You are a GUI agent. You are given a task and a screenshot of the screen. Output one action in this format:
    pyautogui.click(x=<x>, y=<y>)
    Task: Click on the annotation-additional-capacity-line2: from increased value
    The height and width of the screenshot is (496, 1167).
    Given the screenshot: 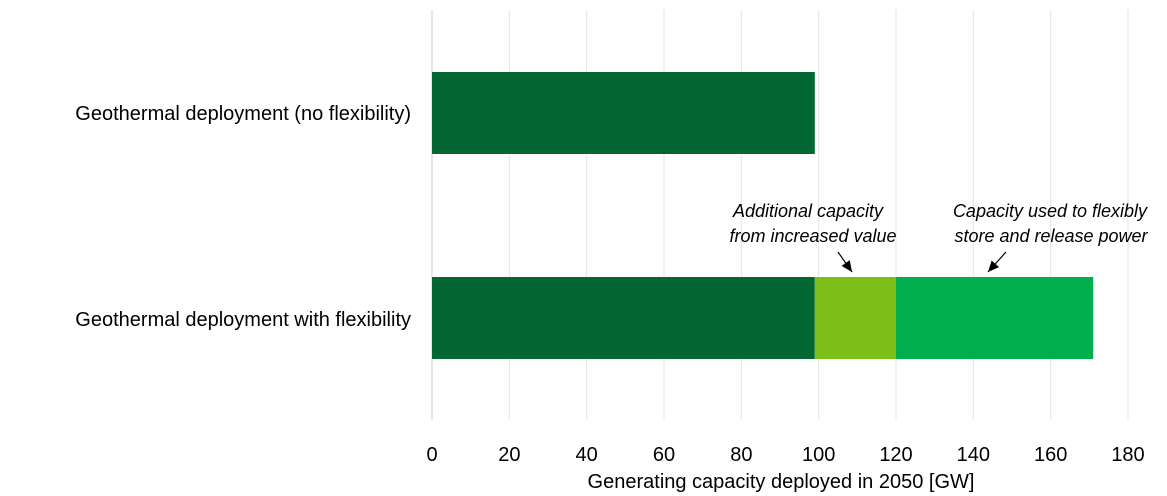 What is the action you would take?
    pyautogui.click(x=812, y=236)
    